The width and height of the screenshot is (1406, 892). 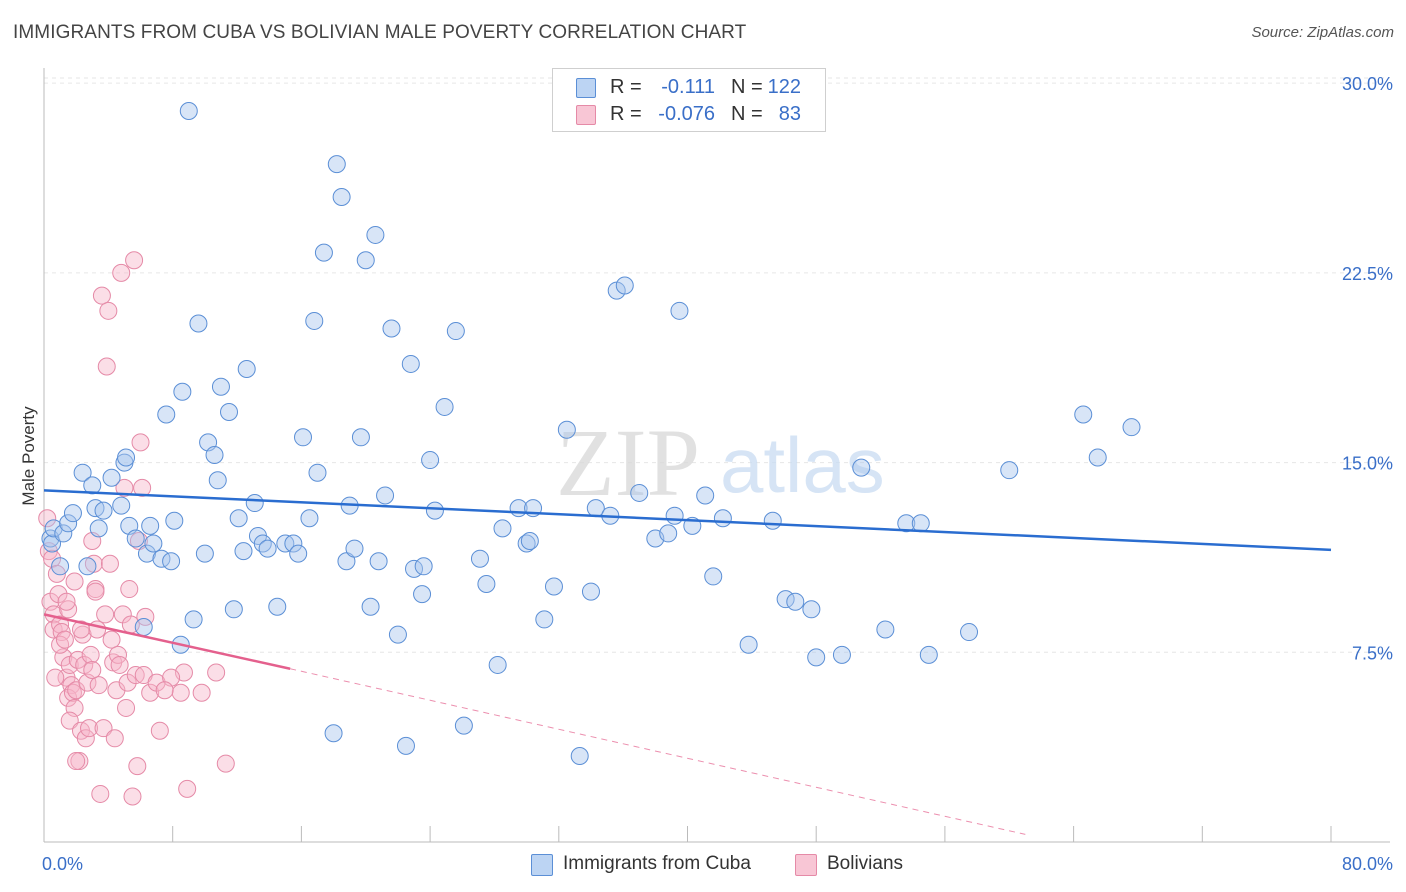 What do you see at coordinates (703, 865) in the screenshot?
I see `series-legend: Immigrants from Cuba Bolivians` at bounding box center [703, 865].